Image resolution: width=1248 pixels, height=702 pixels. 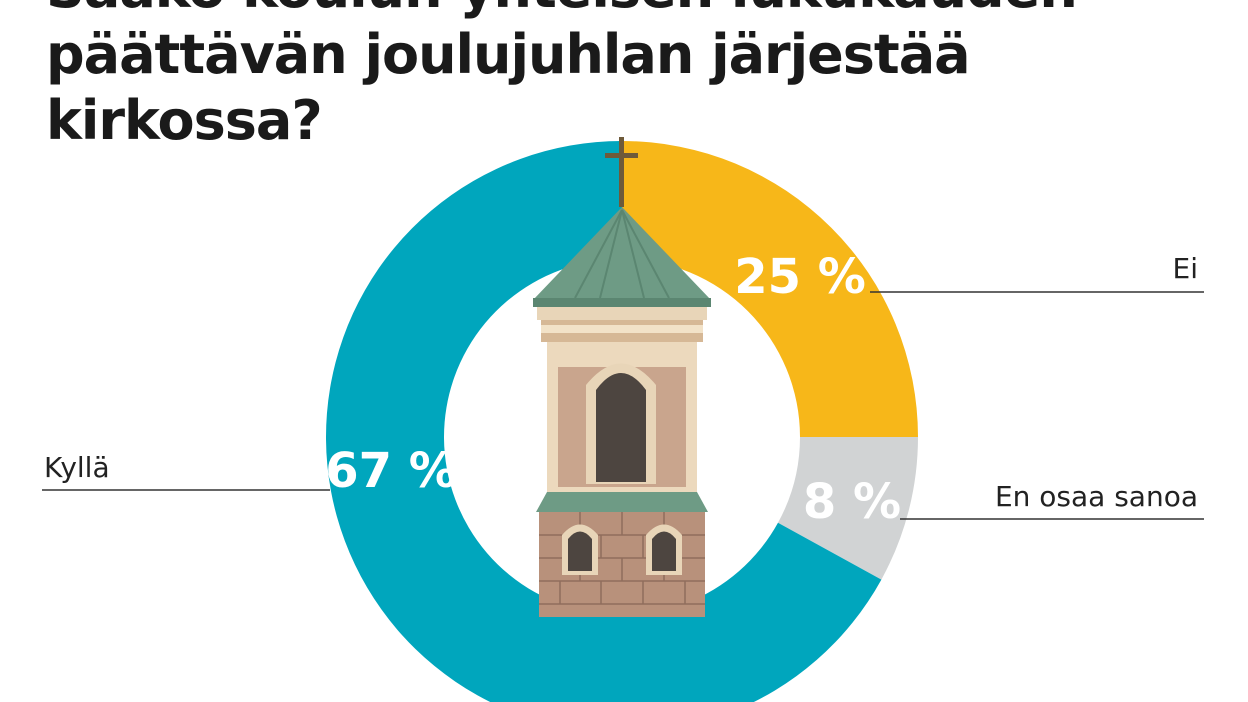 I want to click on value-label-kylla: 67 %, so click(x=391, y=471).